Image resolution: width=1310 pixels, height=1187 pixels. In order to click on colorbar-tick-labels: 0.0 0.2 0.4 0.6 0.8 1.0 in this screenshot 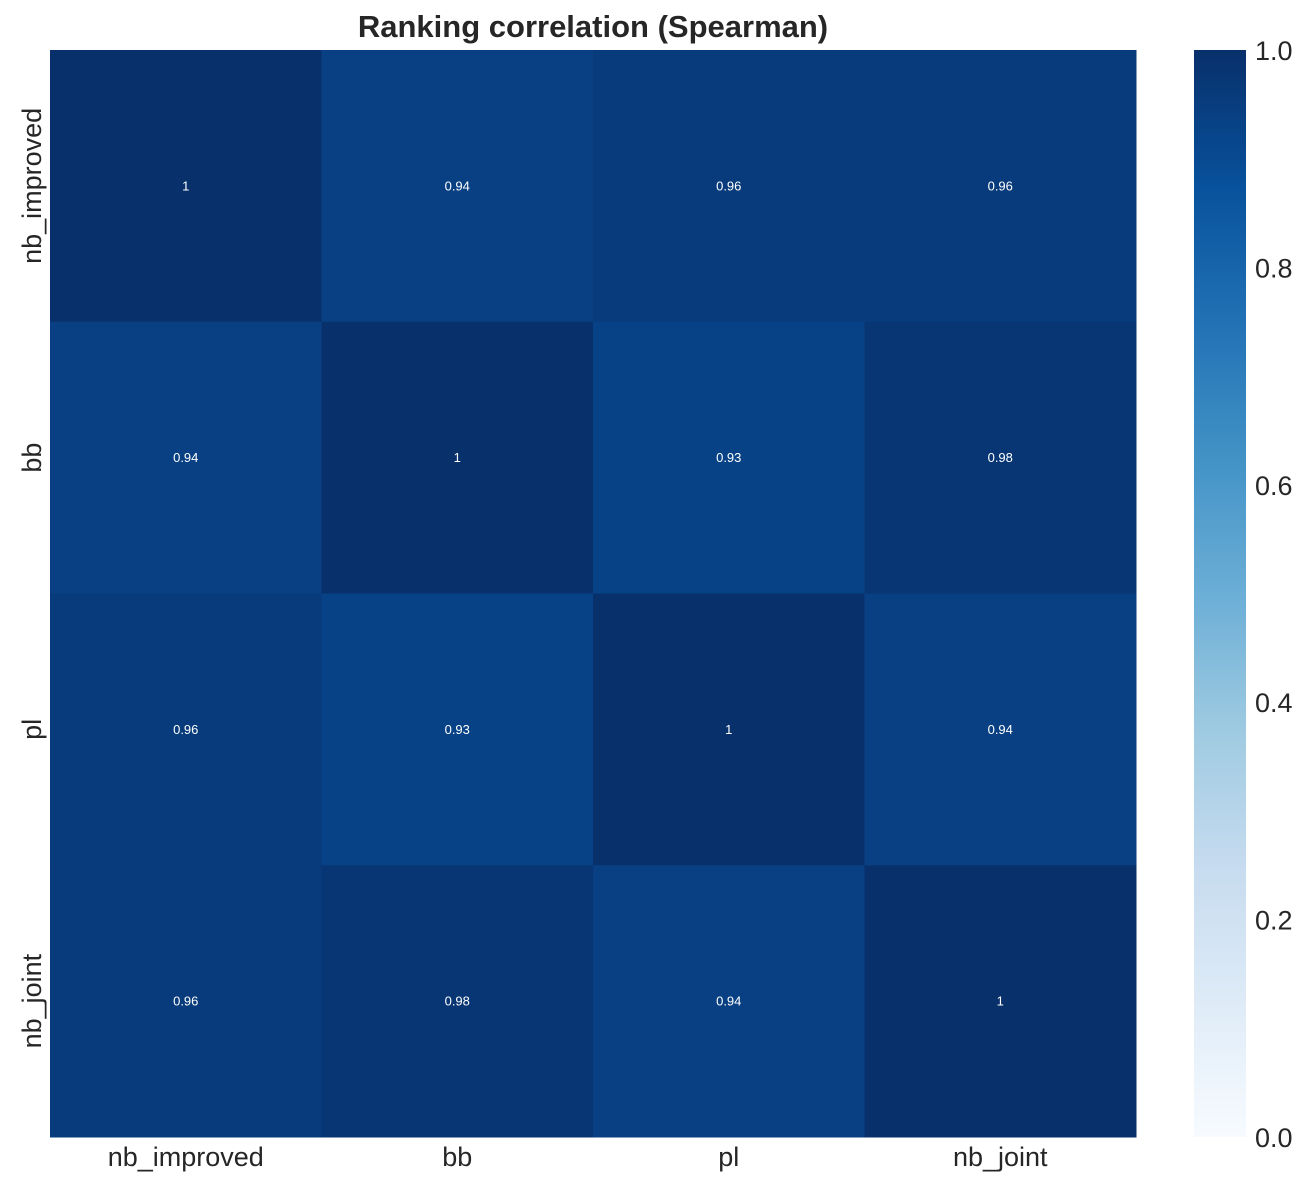, I will do `click(1274, 594)`.